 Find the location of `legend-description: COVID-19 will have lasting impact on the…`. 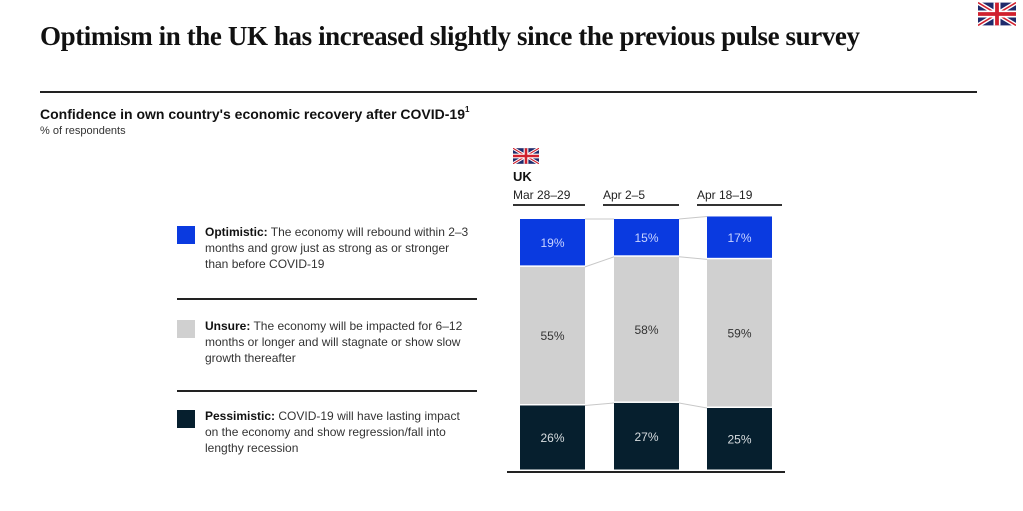

legend-description: COVID-19 will have lasting impact on the… is located at coordinates (332, 432).